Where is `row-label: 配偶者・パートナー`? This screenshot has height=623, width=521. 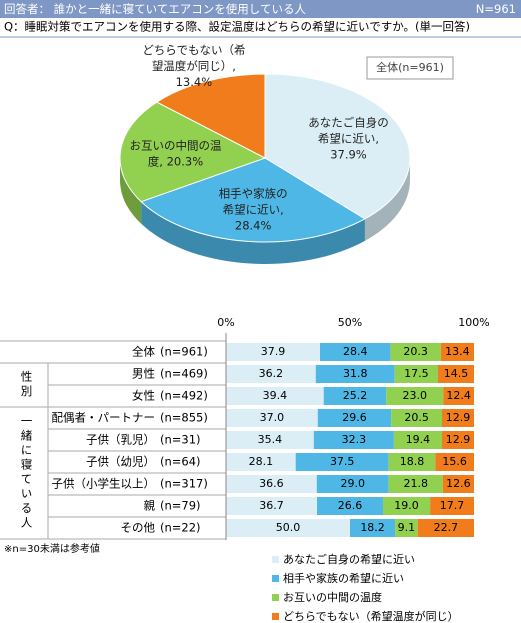
row-label: 配偶者・パートナー is located at coordinates (104, 418).